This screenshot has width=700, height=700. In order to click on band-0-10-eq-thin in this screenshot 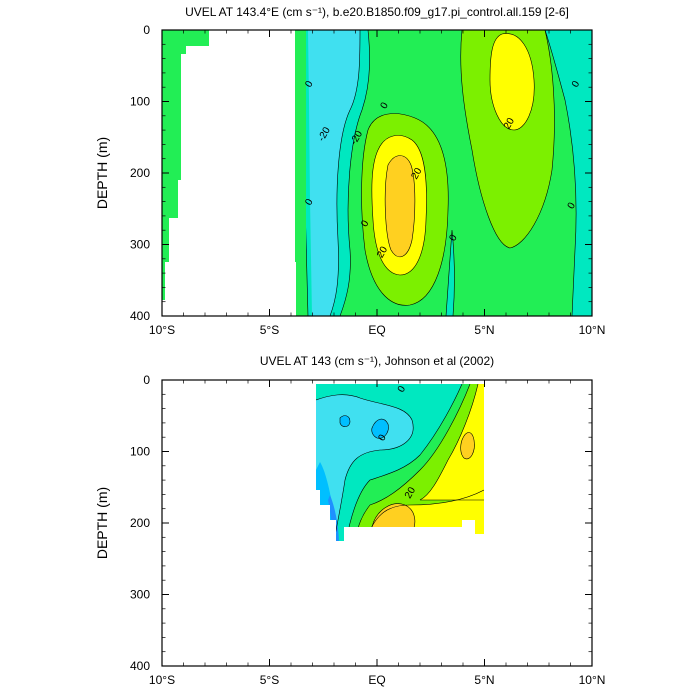, I will do `click(450, 273)`.